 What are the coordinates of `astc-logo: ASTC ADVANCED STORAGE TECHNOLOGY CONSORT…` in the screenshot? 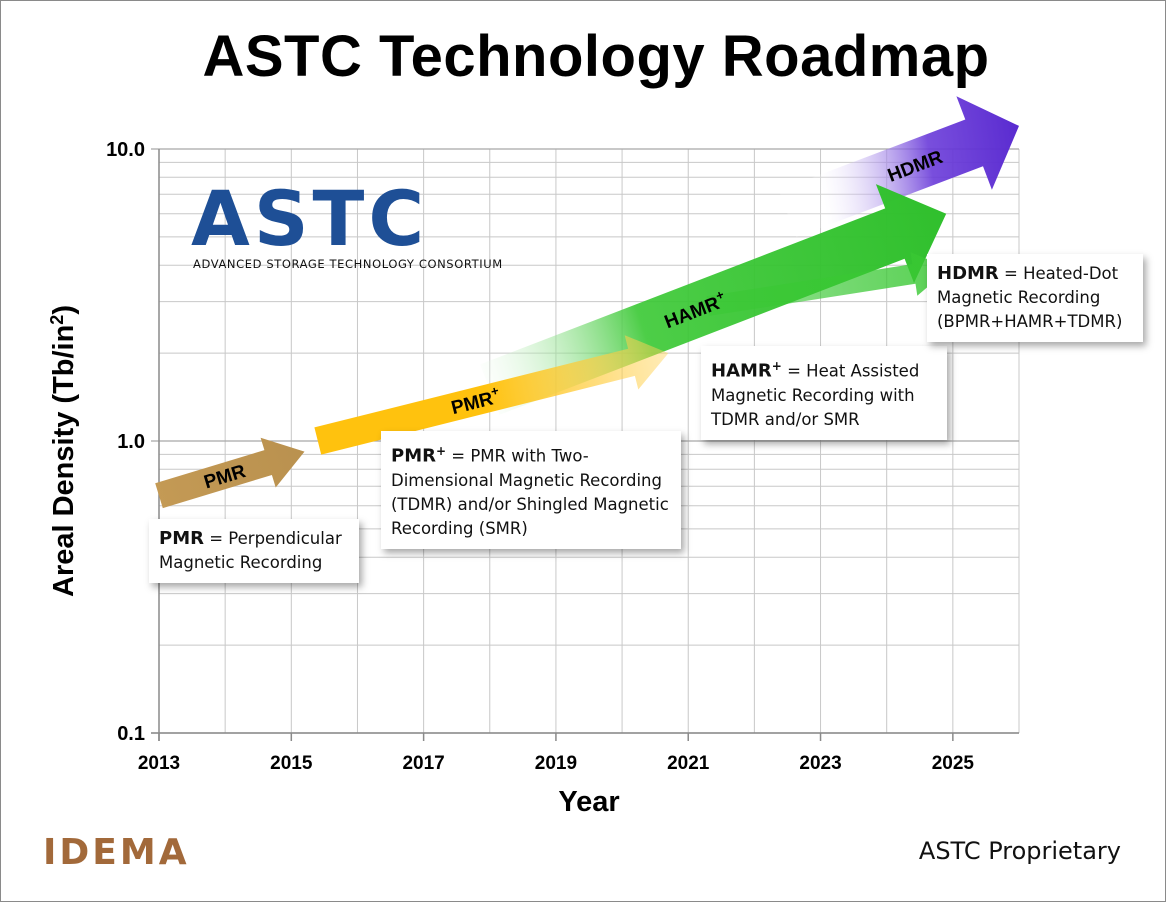 It's located at (347, 223).